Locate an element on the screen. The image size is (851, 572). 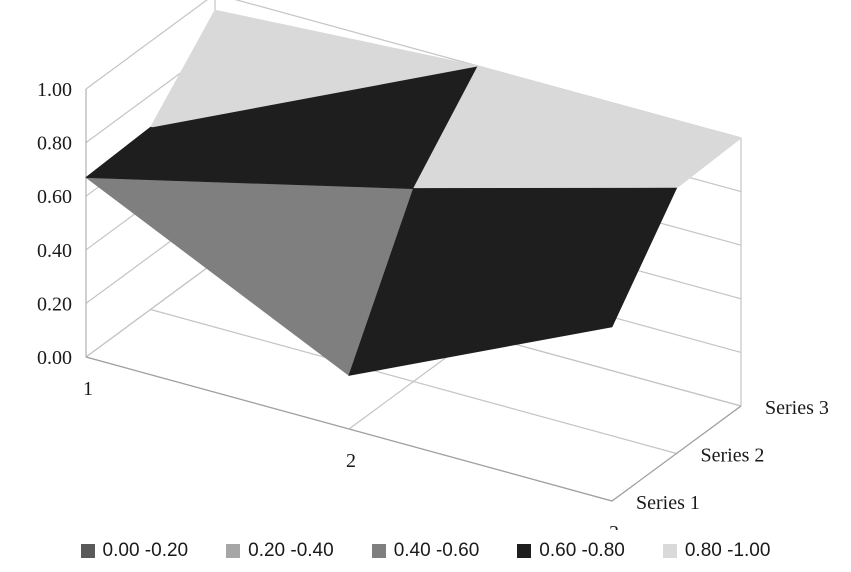
legend-label: 0.40 -0.60 is located at coordinates (436, 550).